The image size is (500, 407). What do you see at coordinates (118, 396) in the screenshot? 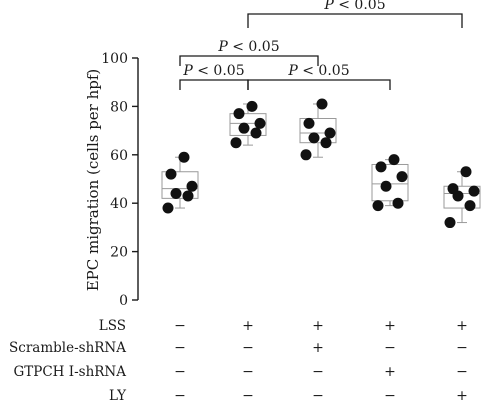
I see `condition-label: LY` at bounding box center [118, 396].